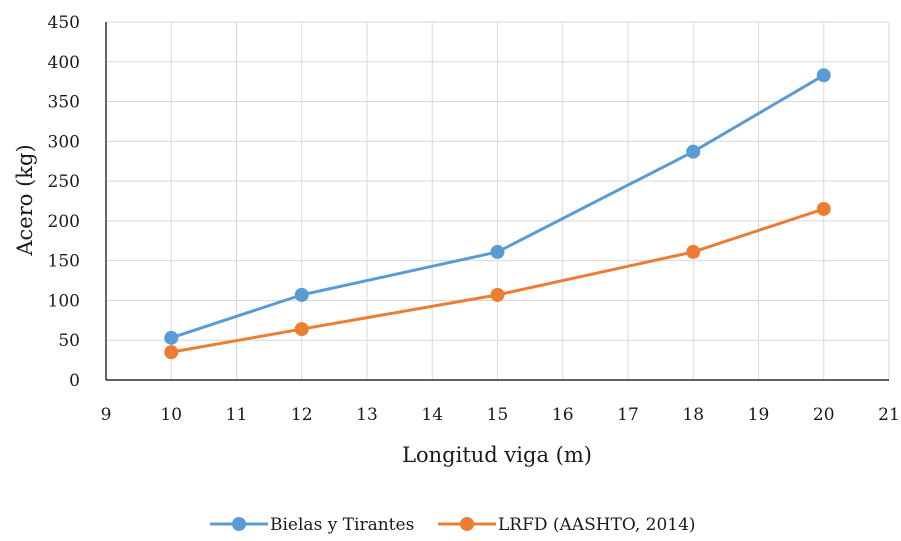 This screenshot has height=541, width=901. I want to click on x-tick-label: 13, so click(367, 415).